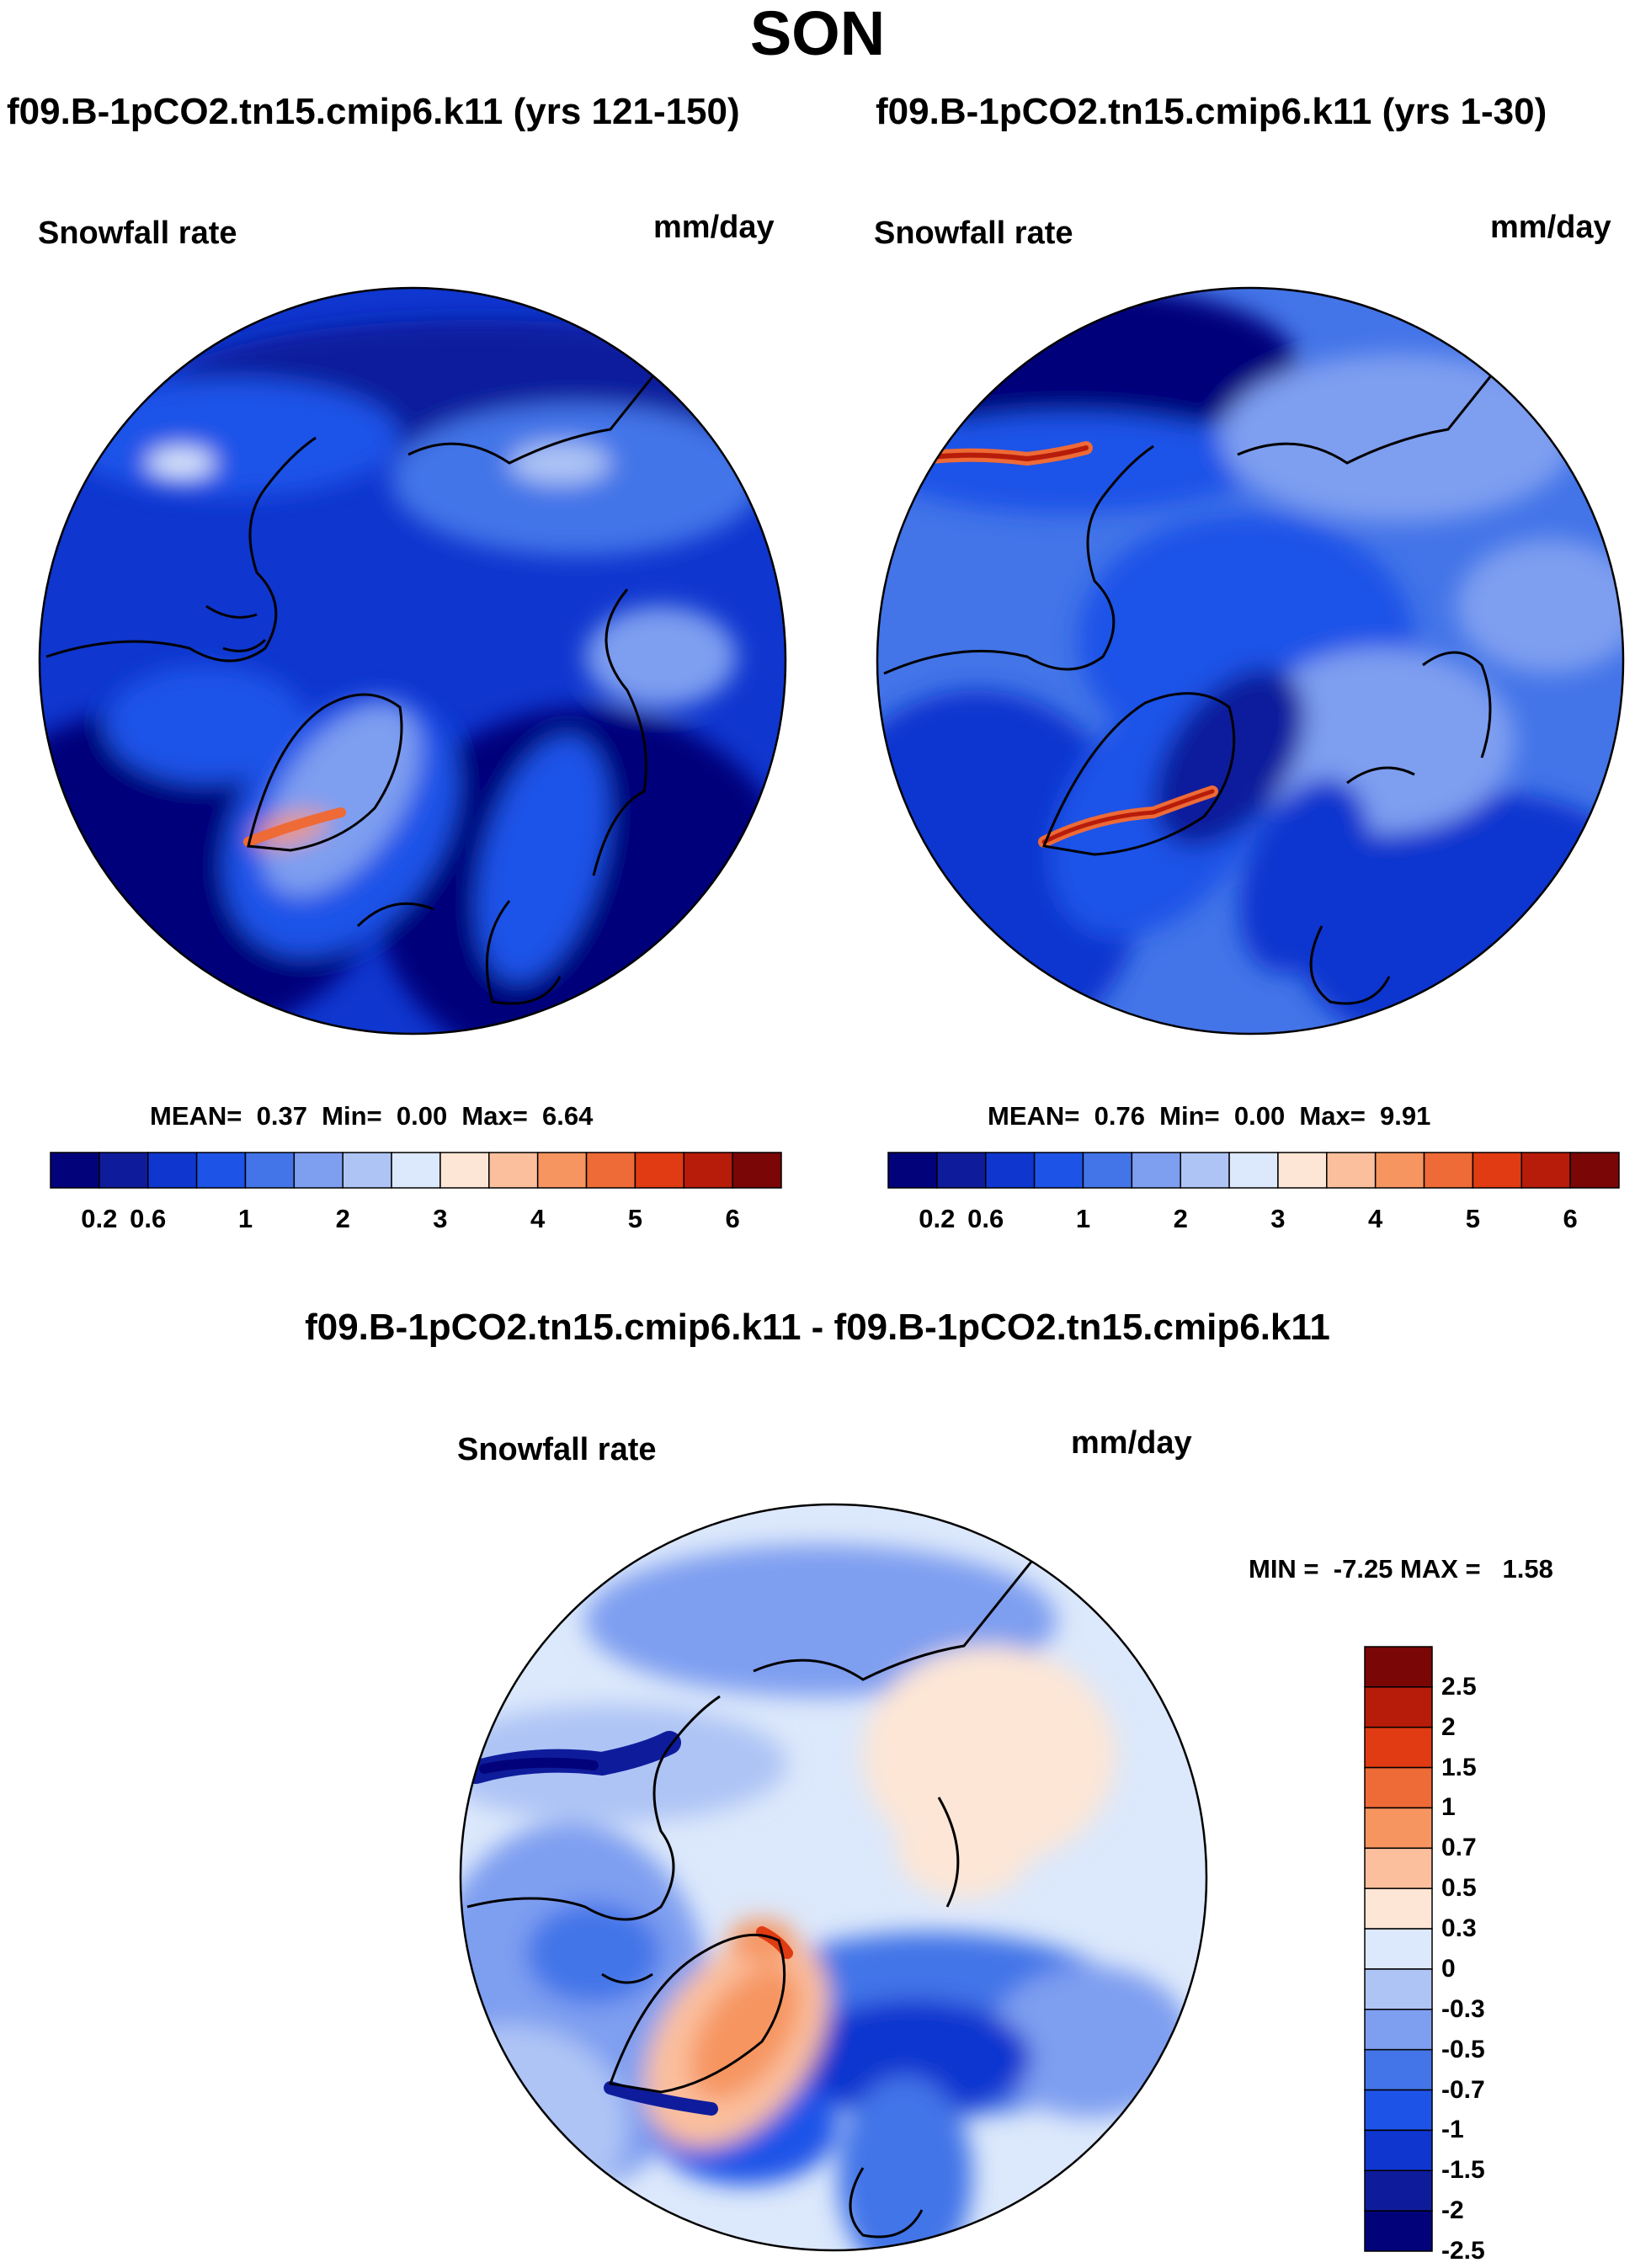 This screenshot has width=1635, height=2268. Describe the element at coordinates (1131, 1443) in the screenshot. I see `diff-units-label: mm/day` at that location.